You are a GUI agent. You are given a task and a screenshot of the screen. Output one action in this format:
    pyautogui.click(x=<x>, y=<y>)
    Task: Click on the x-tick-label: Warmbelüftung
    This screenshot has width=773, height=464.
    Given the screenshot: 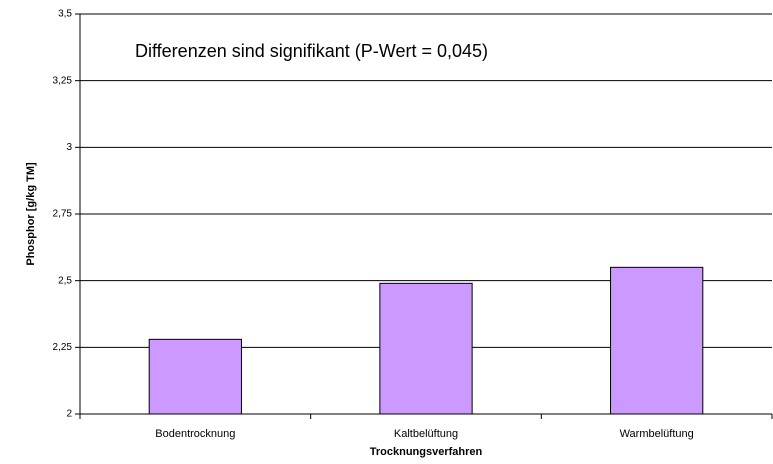 What is the action you would take?
    pyautogui.click(x=657, y=434)
    